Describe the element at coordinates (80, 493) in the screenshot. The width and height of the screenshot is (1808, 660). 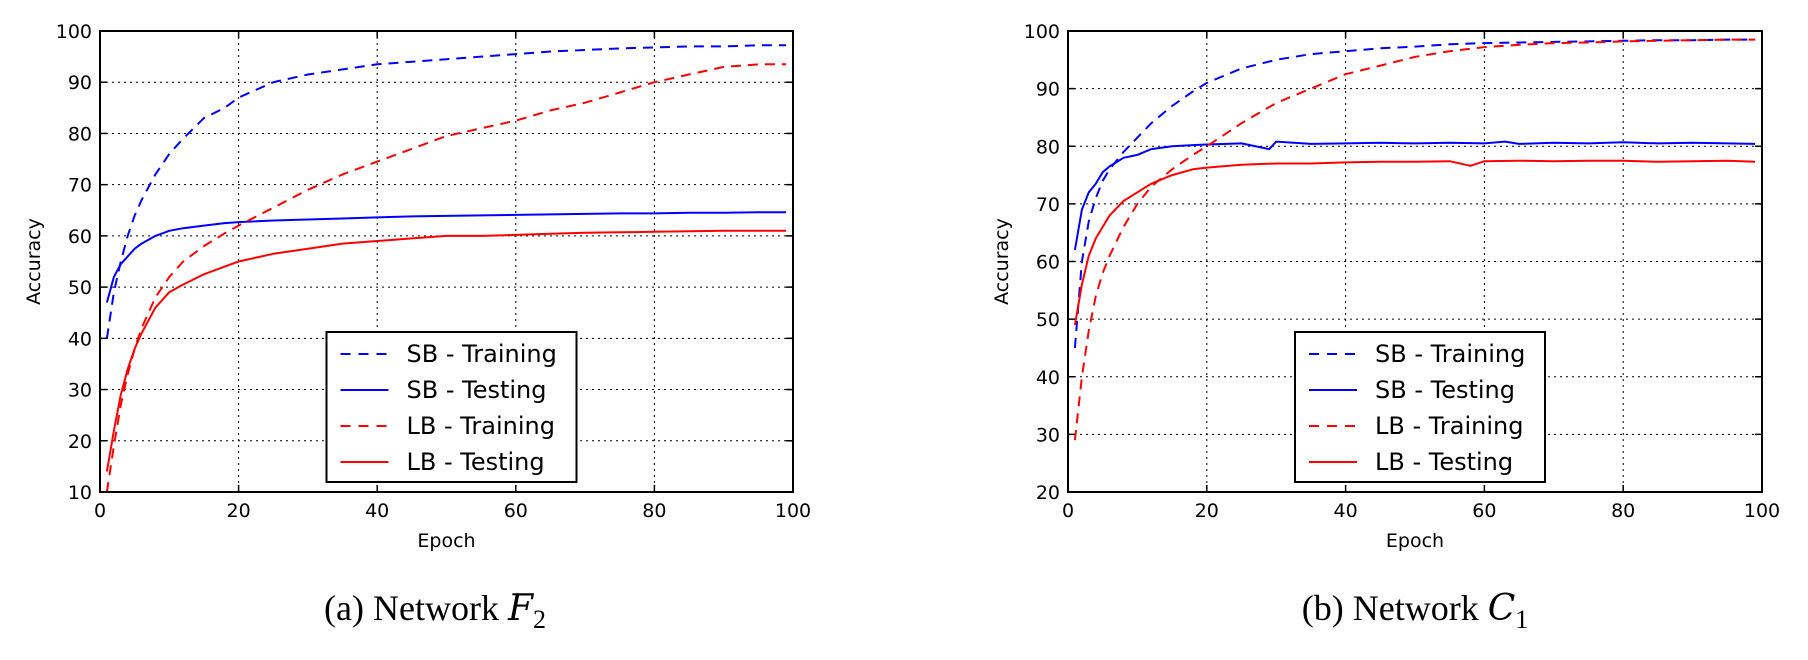
I see `y-tick-label: 10` at that location.